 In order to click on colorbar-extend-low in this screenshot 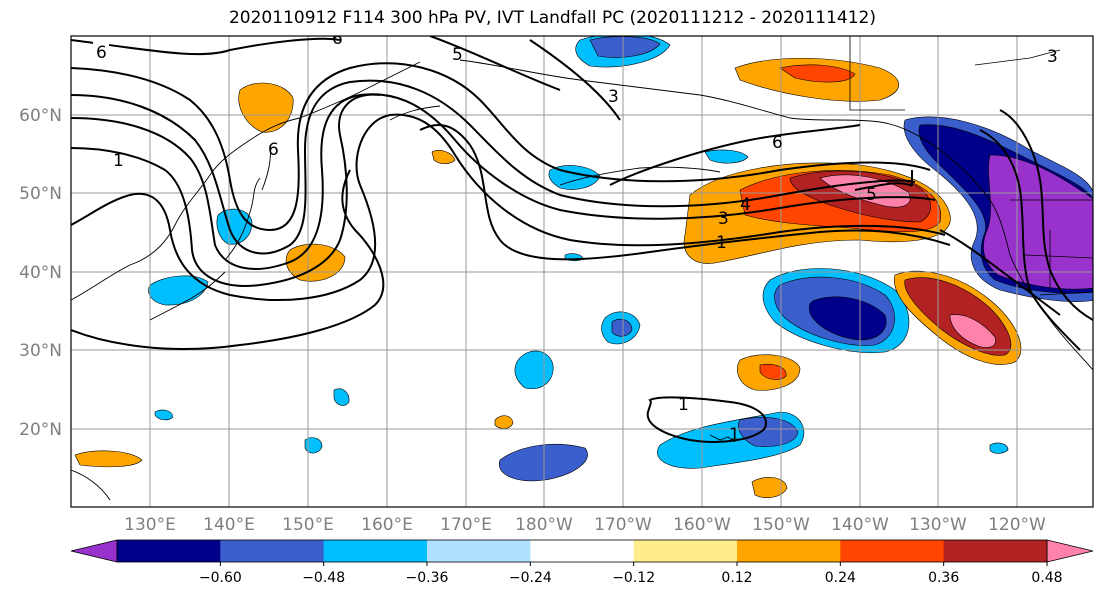, I will do `click(94, 551)`.